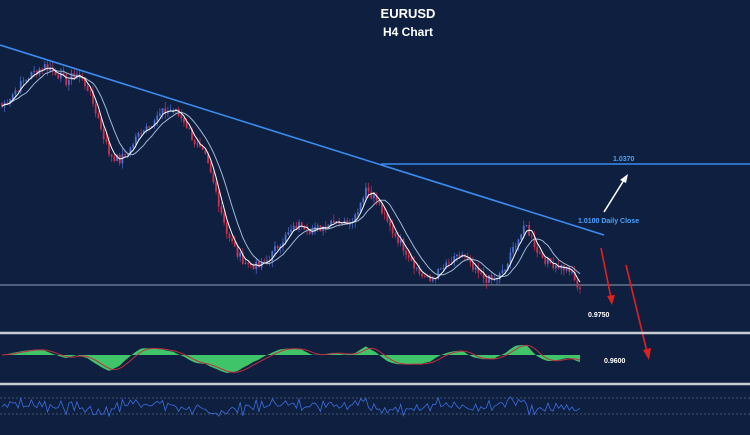  I want to click on level-label-1-0370: 1.0370, so click(624, 159).